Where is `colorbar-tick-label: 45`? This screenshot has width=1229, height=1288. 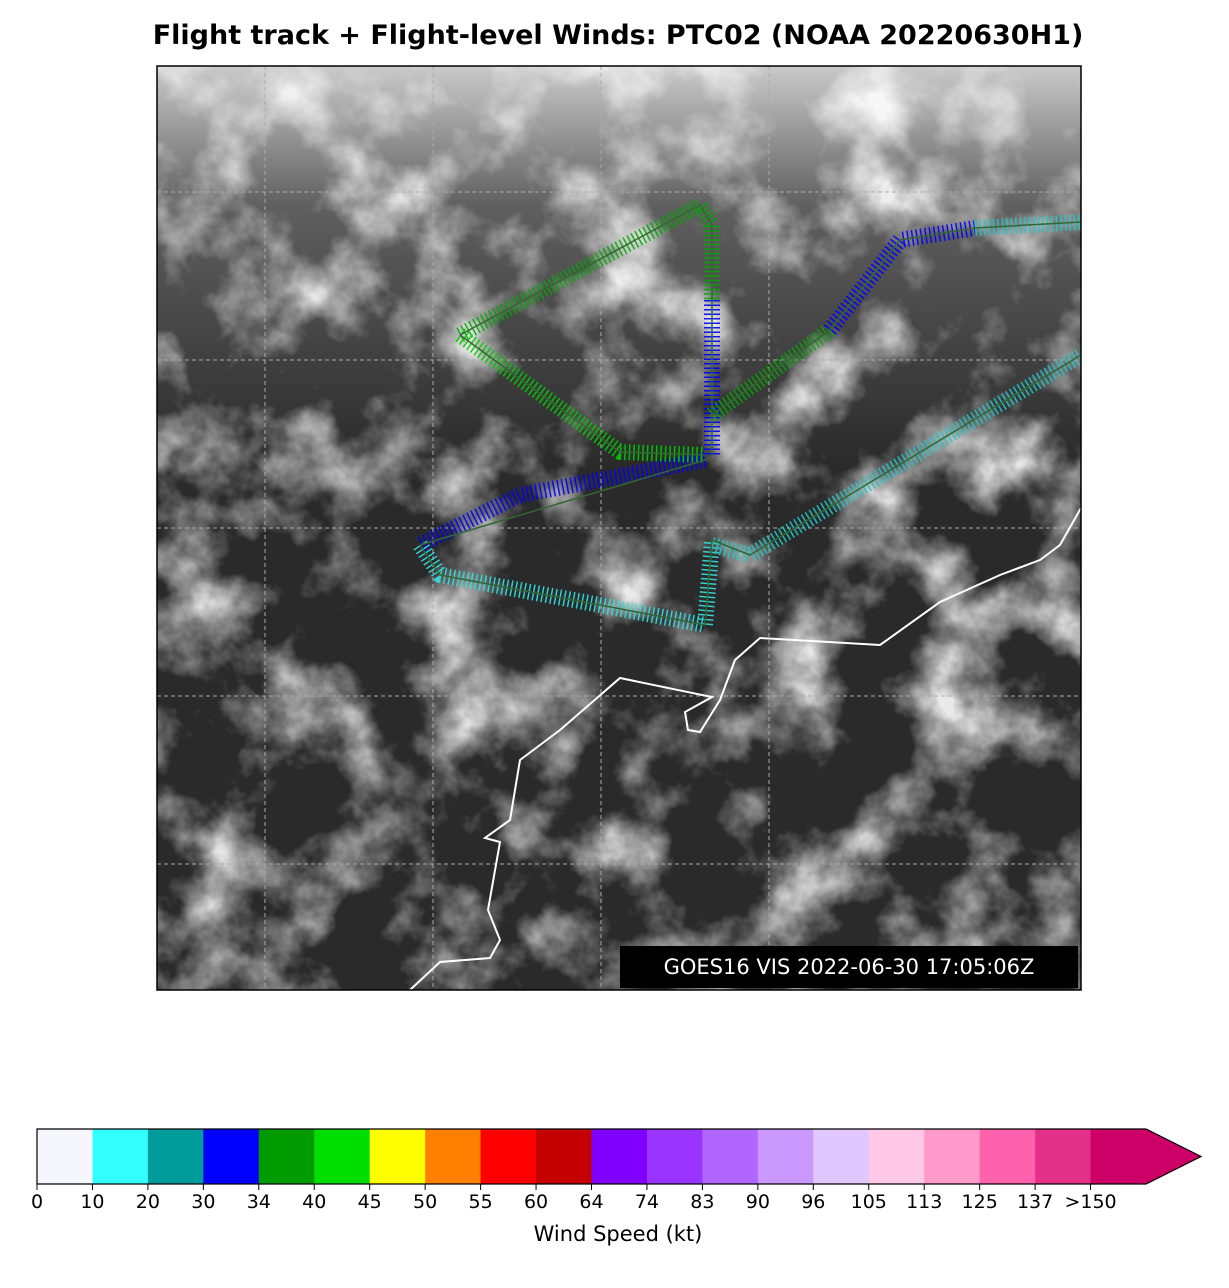
colorbar-tick-label: 45 is located at coordinates (370, 1202).